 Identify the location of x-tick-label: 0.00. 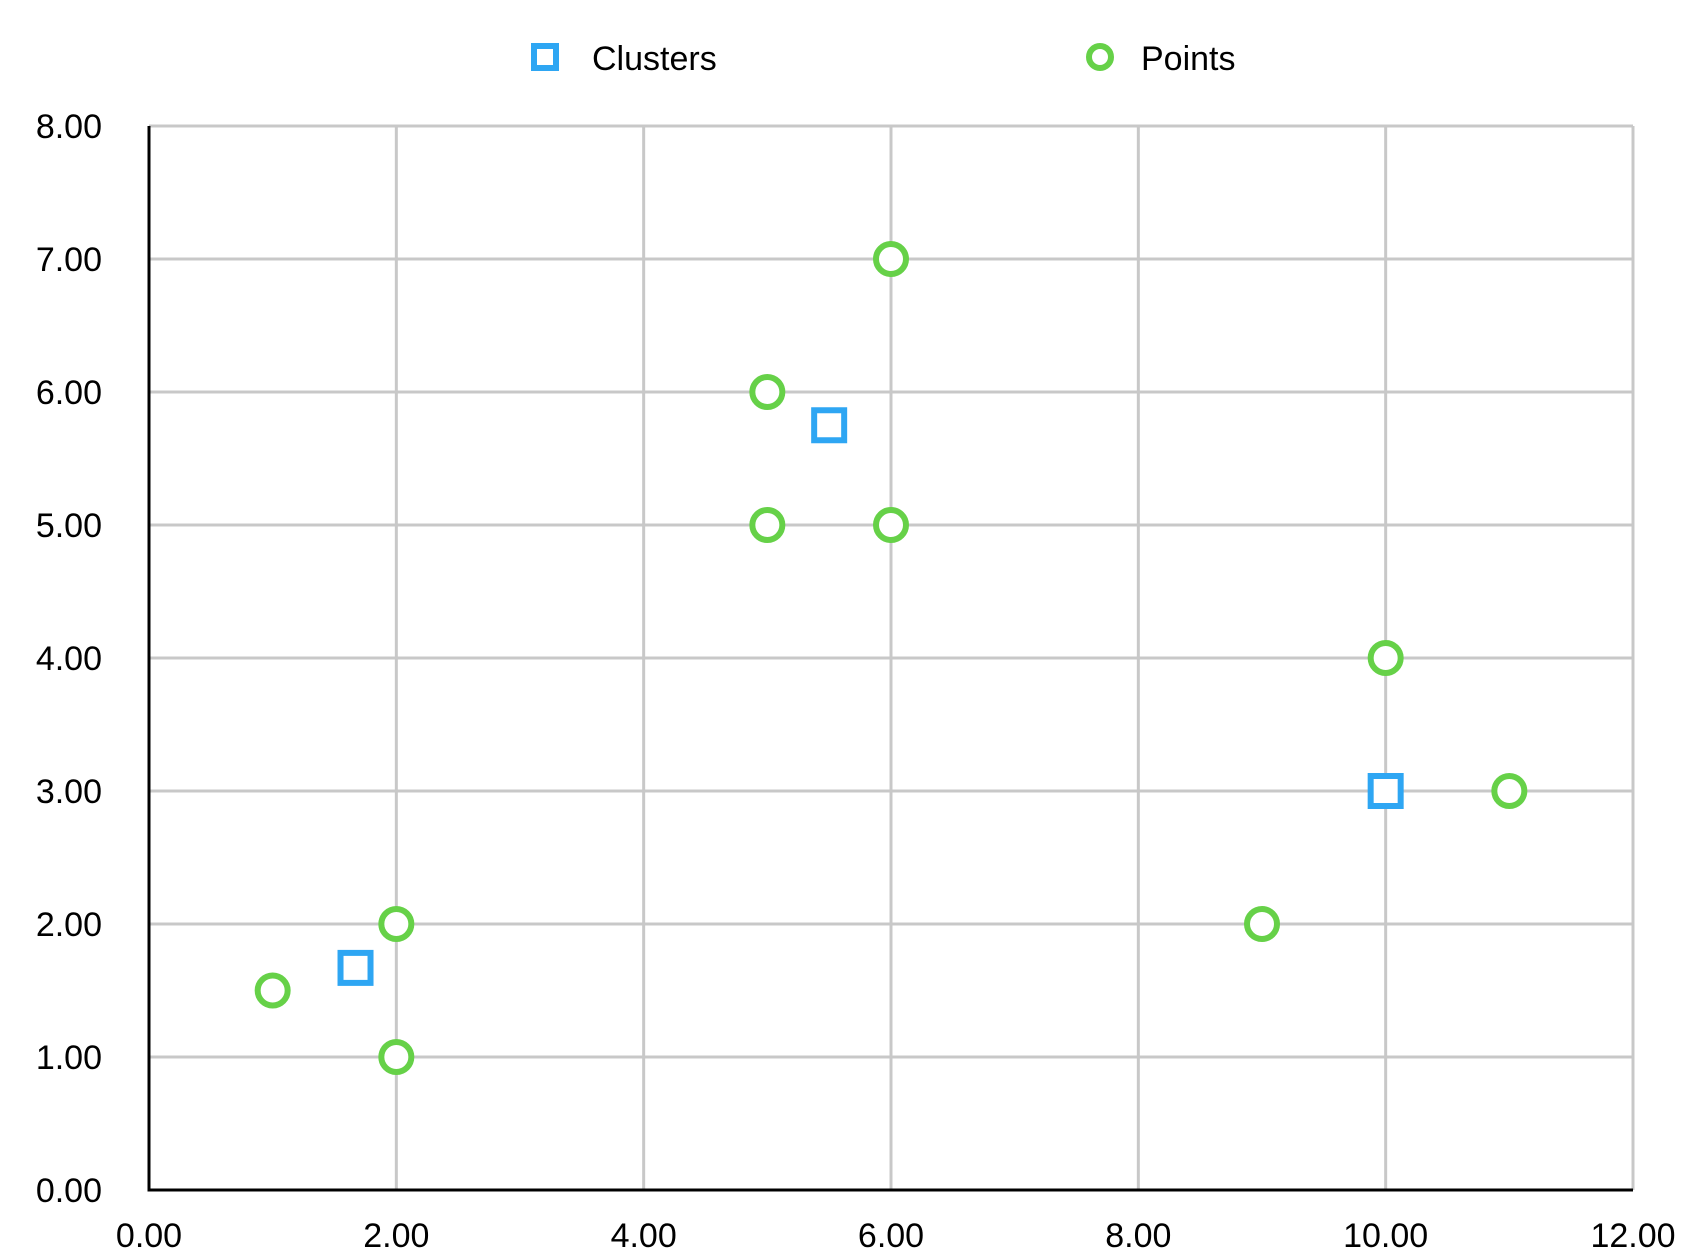
(149, 1236).